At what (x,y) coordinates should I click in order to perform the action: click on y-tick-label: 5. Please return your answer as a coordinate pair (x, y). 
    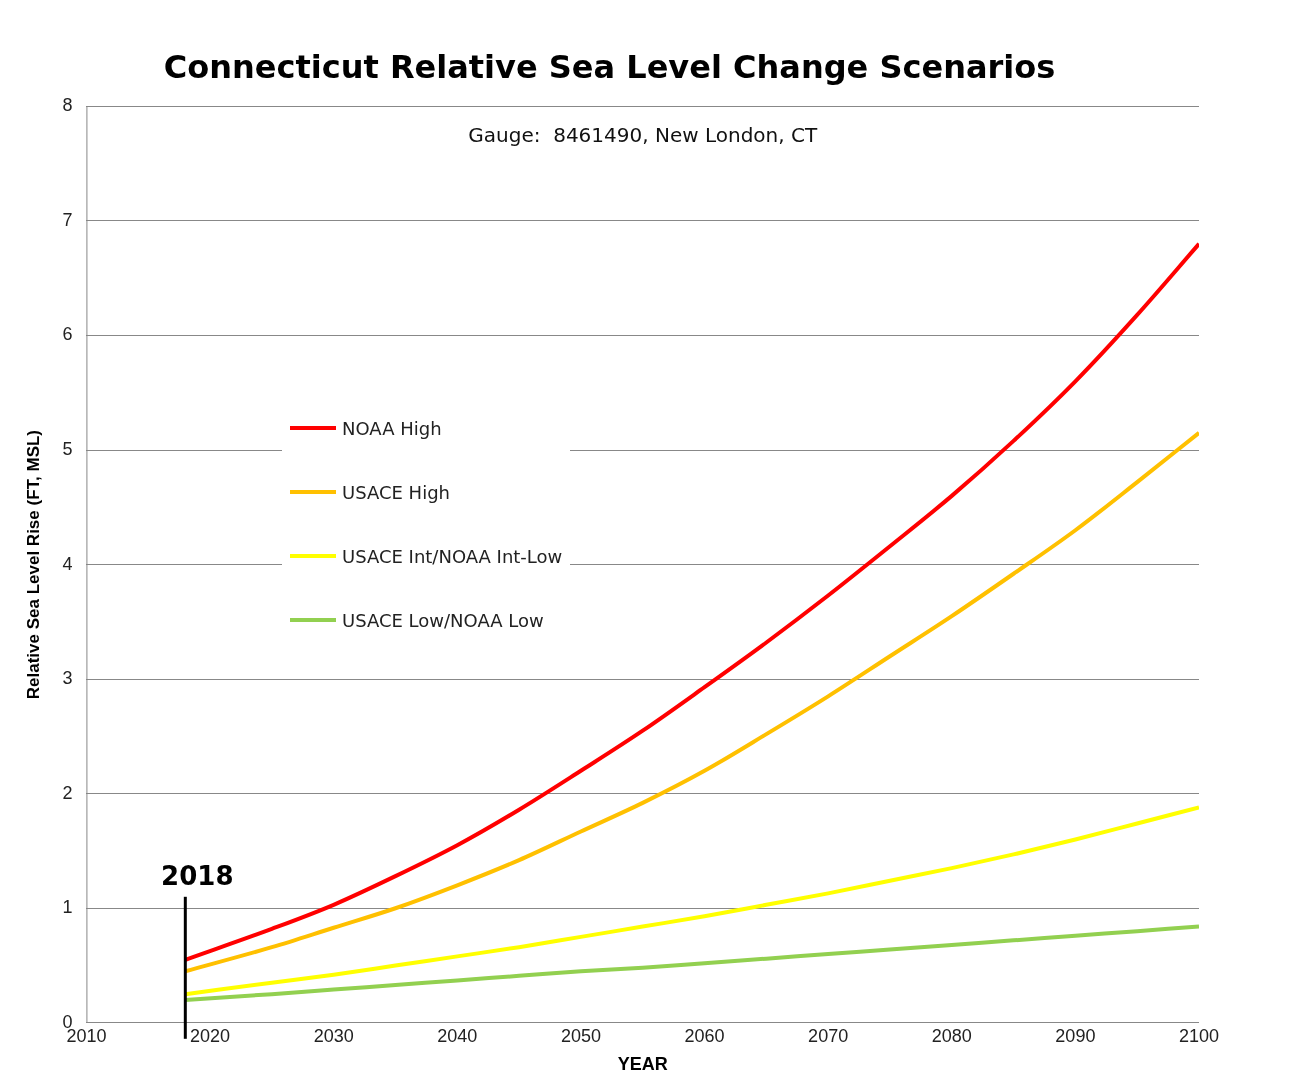
    Looking at the image, I should click on (67, 449).